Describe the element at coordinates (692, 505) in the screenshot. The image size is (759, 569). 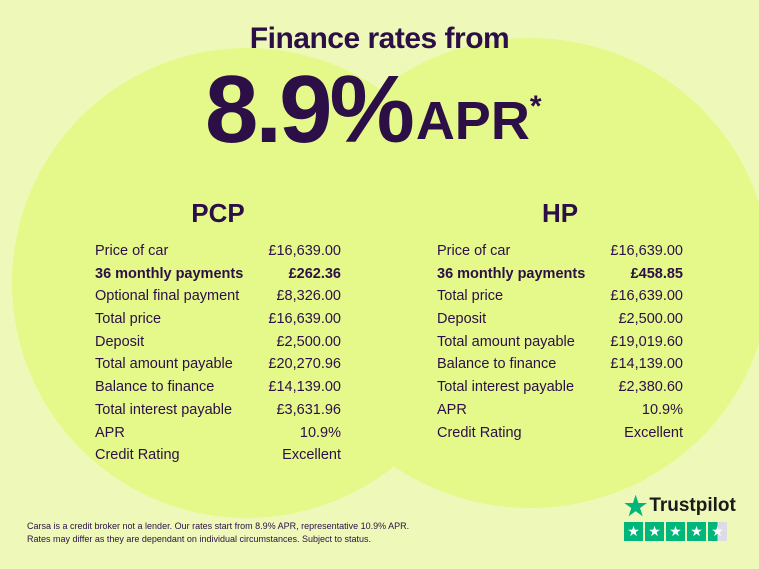
I see `trustpilot-name: Trustpilot` at that location.